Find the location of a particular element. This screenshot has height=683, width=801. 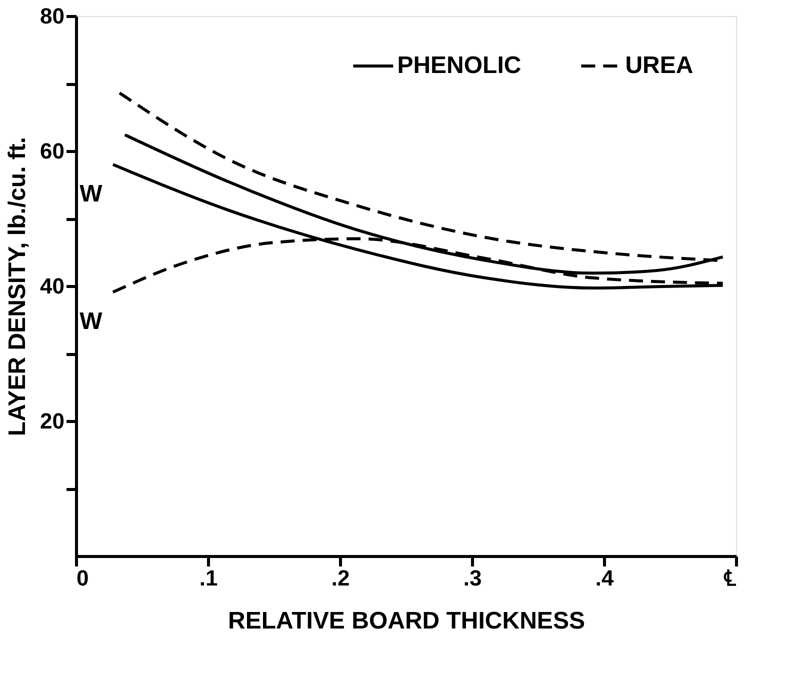

y-tick-label: 20 is located at coordinates (52, 421).